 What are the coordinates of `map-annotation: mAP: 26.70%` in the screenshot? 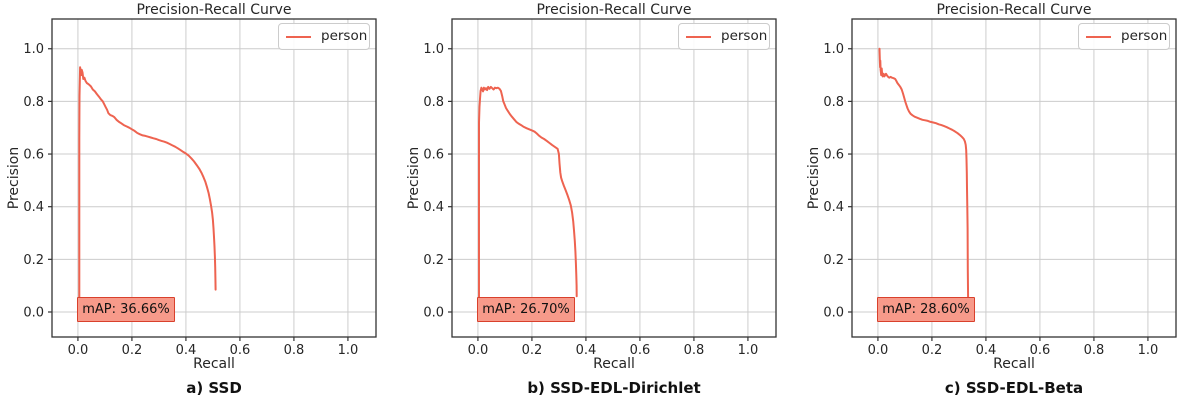 It's located at (526, 309).